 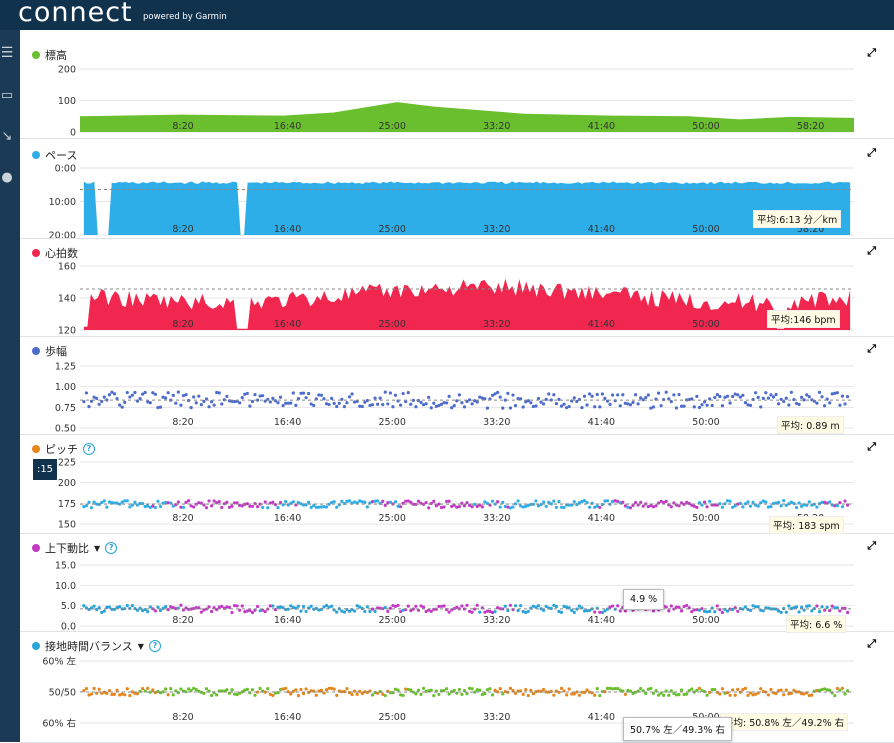 What do you see at coordinates (45, 469) in the screenshot?
I see `time-cursor-badge: :15` at bounding box center [45, 469].